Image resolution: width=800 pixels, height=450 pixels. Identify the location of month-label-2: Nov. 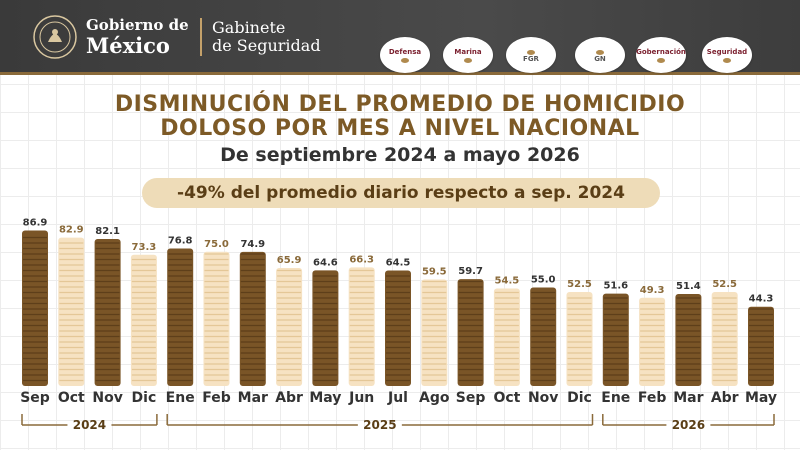
(107, 398).